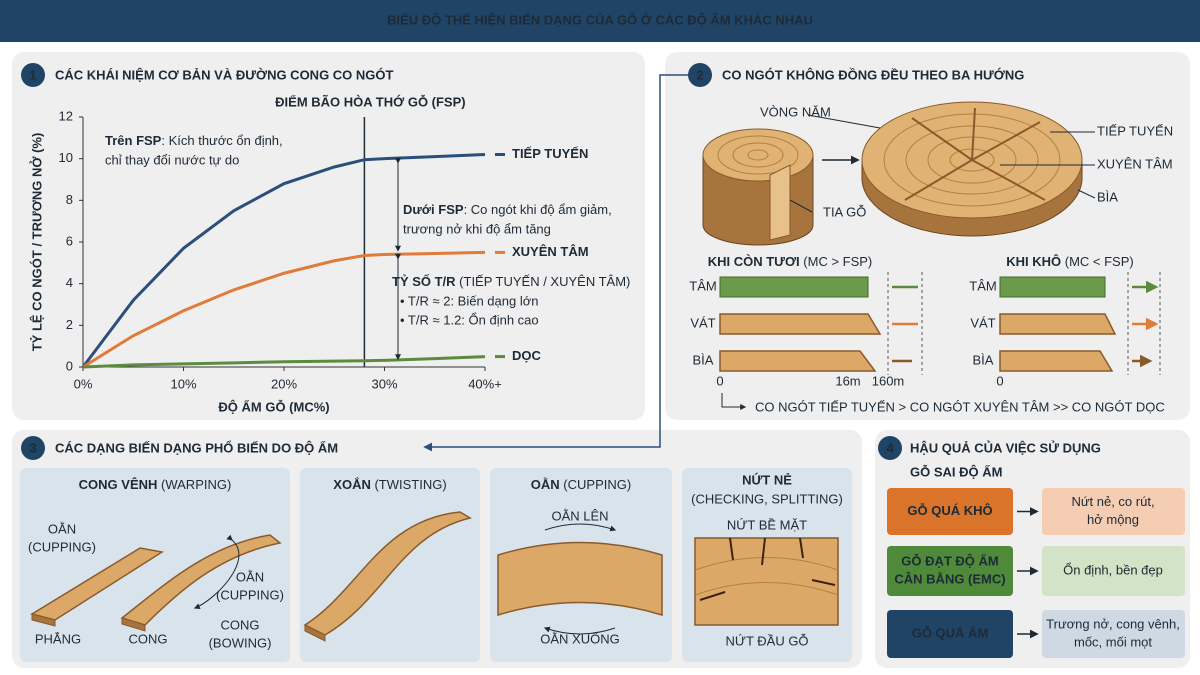 The width and height of the screenshot is (1200, 675). I want to click on effect-text: Ổn định, bền đẹp, so click(1113, 569).